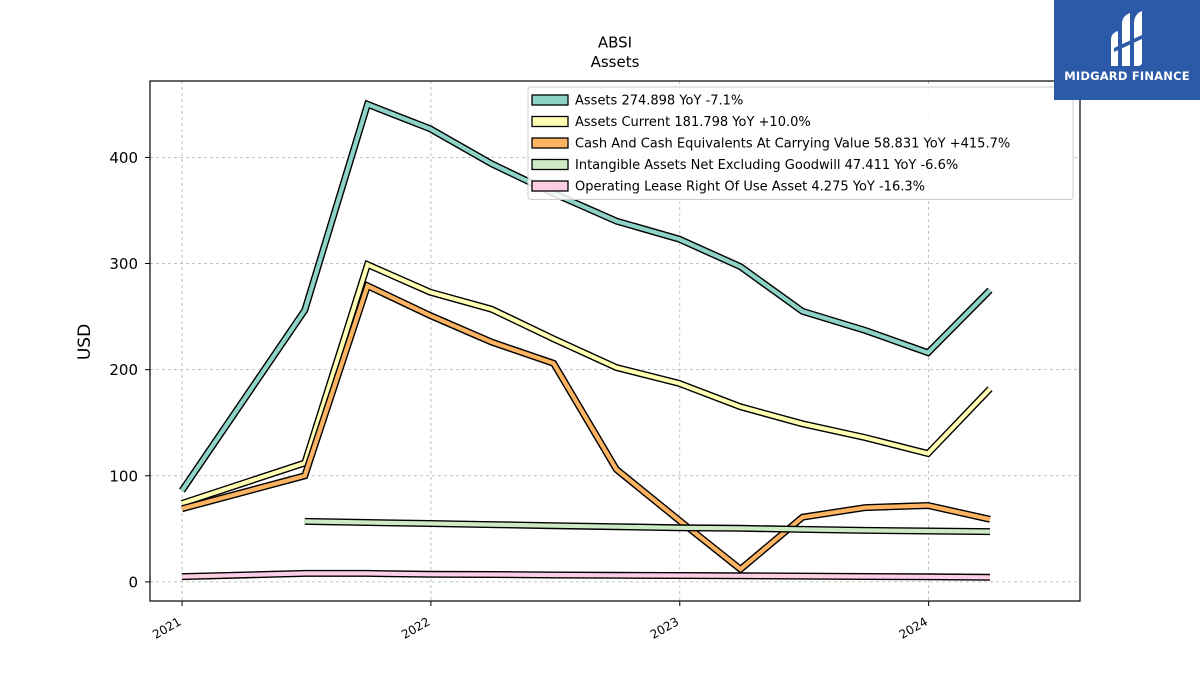 This screenshot has height=675, width=1200. I want to click on x-tick-label: 2022, so click(415, 627).